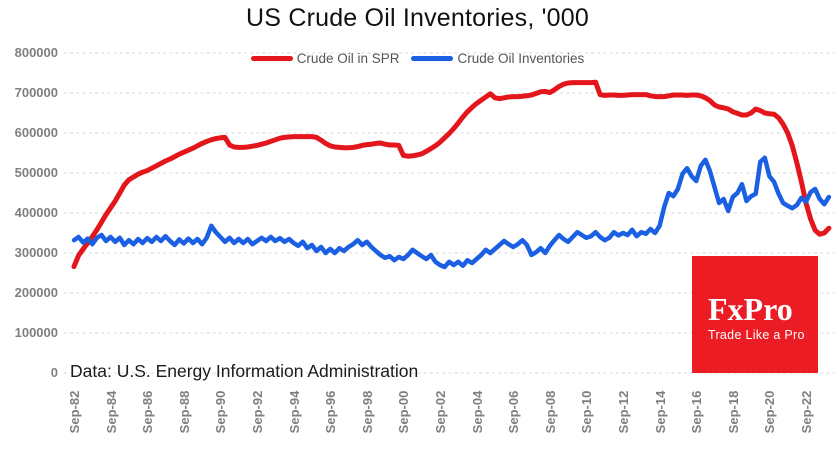 This screenshot has width=835, height=471. Describe the element at coordinates (750, 309) in the screenshot. I see `fxpro-logo-text: FxPro` at that location.